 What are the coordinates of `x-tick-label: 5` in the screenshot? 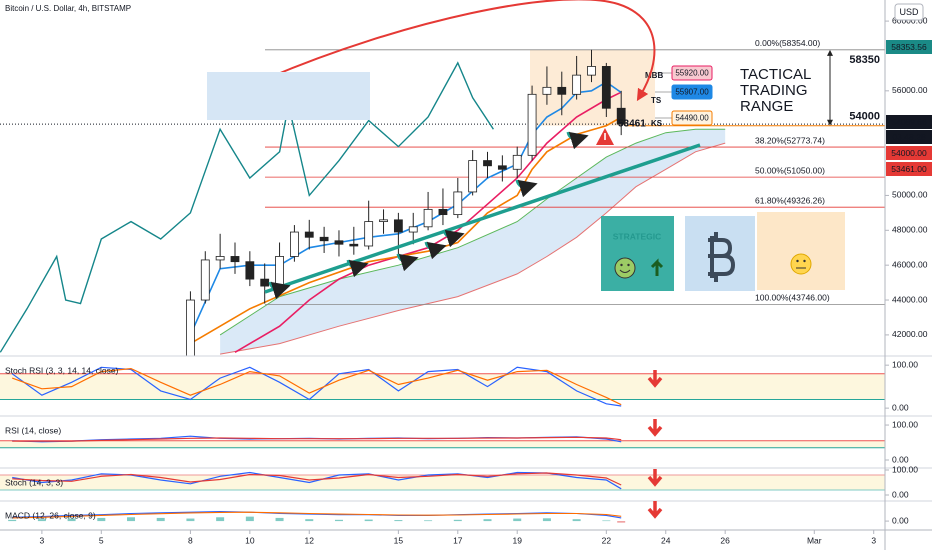 It's located at (101, 540).